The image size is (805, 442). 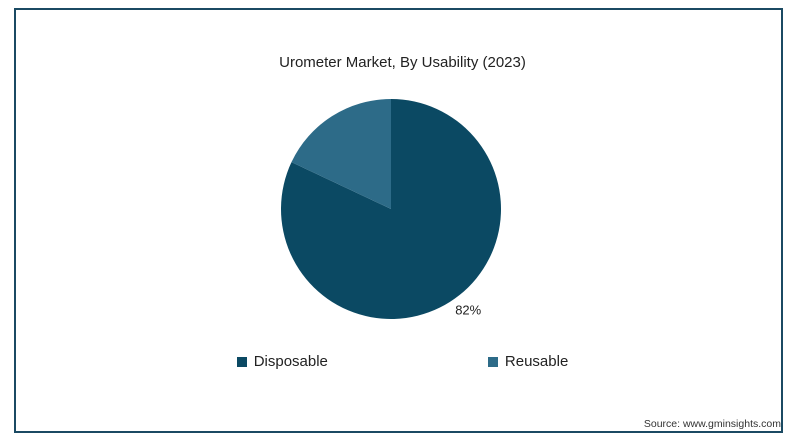 What do you see at coordinates (241, 361) in the screenshot?
I see `legend-swatch-disposable` at bounding box center [241, 361].